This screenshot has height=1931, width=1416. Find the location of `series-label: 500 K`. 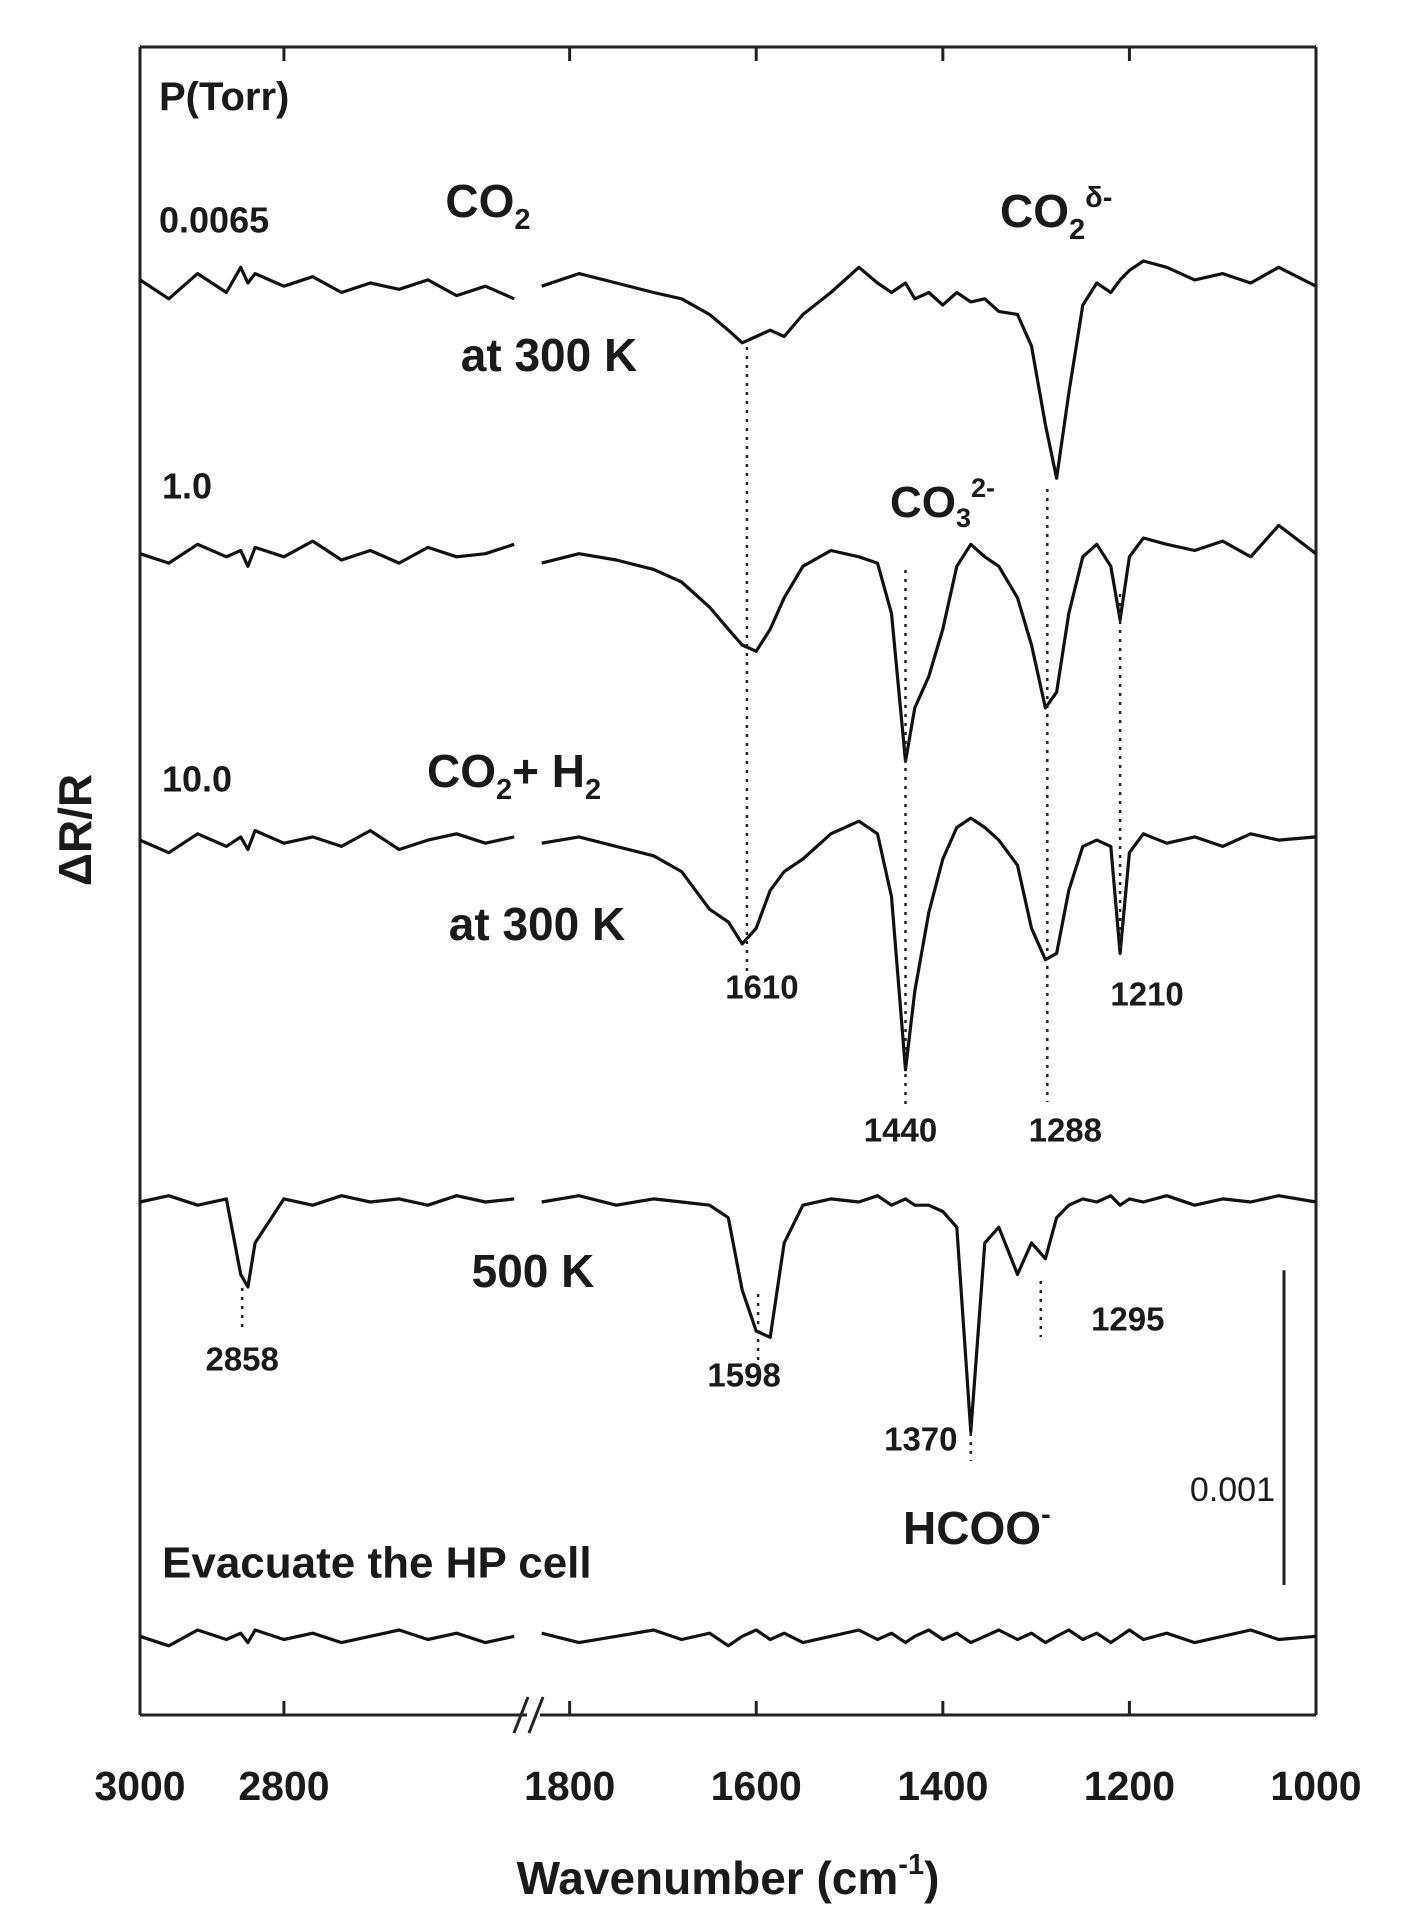

series-label: 500 K is located at coordinates (533, 1271).